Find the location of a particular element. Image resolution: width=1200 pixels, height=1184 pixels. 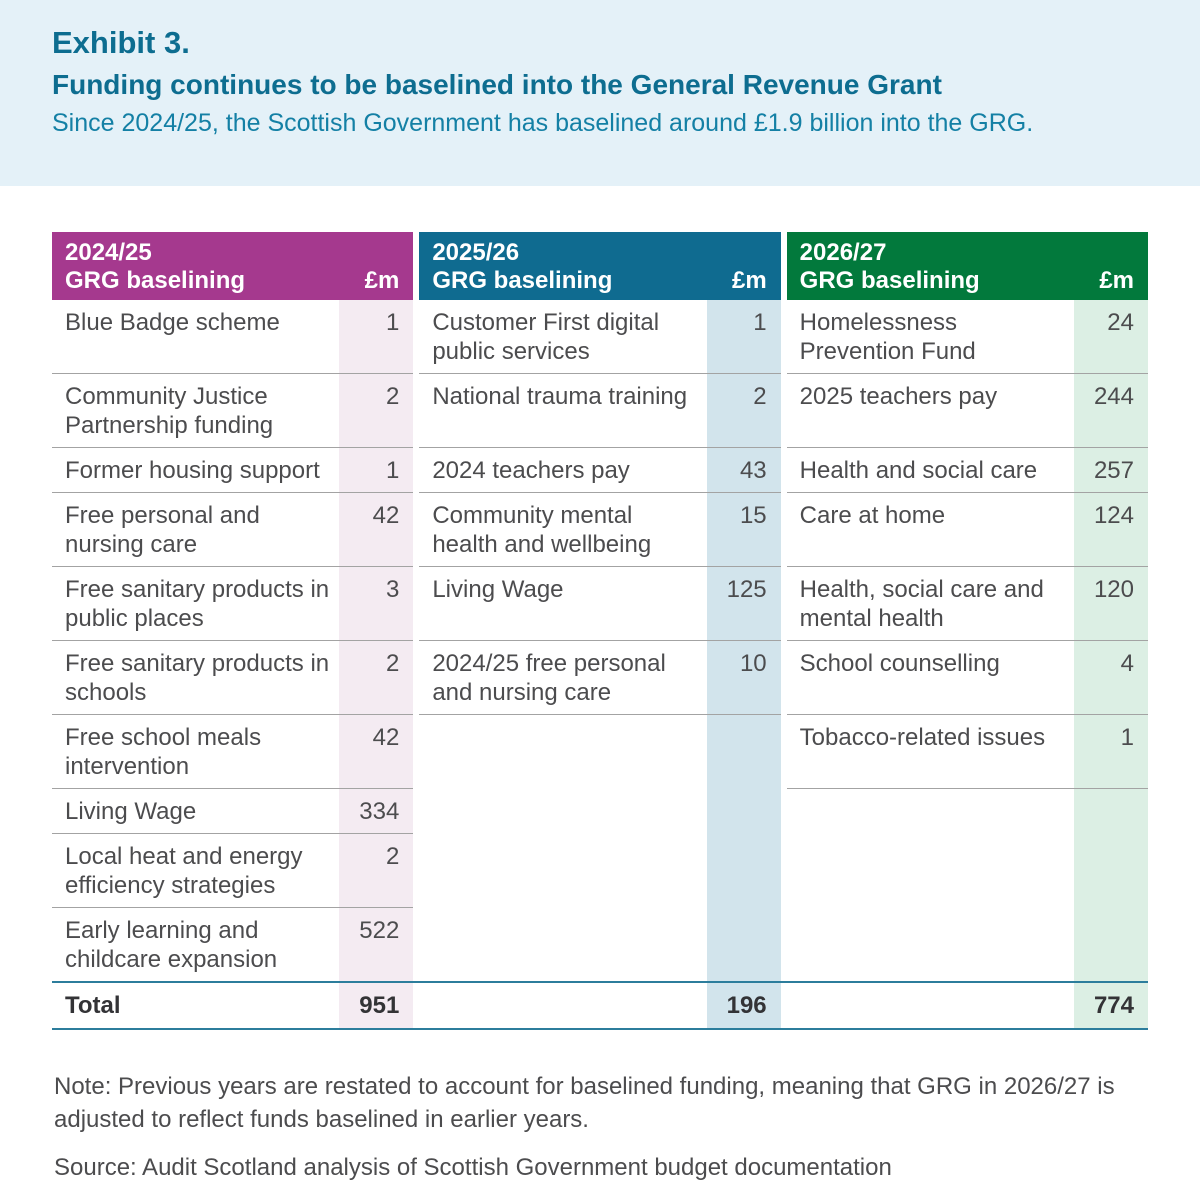

row-label: Community Justice Partnership funding is located at coordinates (196, 411).